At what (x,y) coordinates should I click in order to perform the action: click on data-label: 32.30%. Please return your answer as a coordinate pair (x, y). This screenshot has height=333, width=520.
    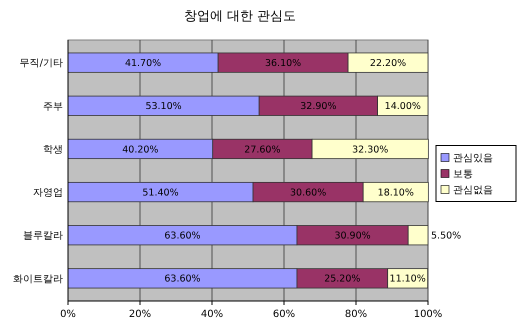
    Looking at the image, I should click on (370, 150).